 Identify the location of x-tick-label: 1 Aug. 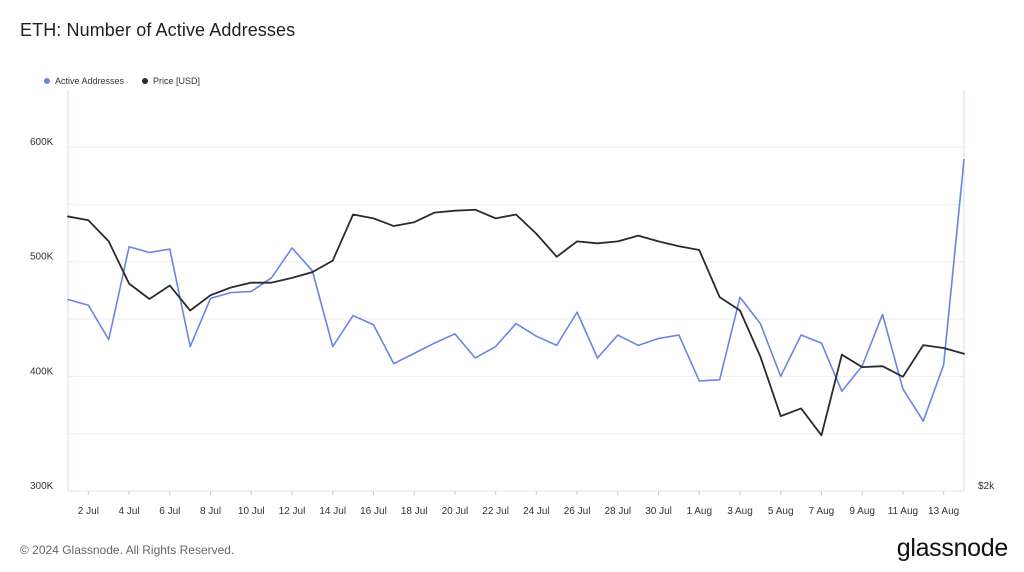
(699, 511).